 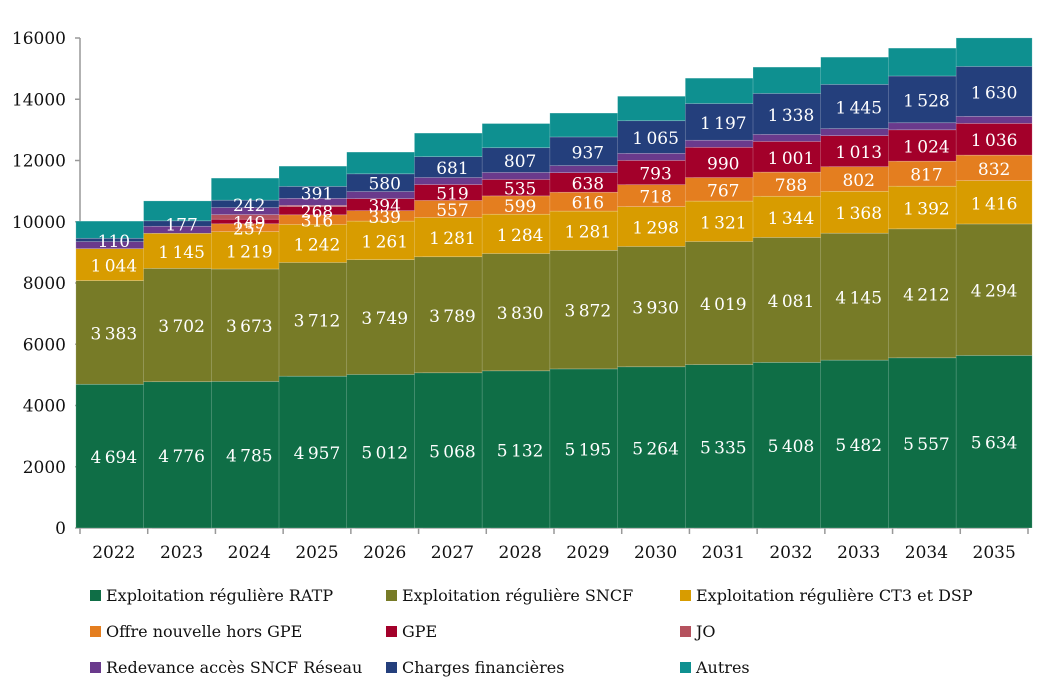 I want to click on data-label: 4 294, so click(x=994, y=292).